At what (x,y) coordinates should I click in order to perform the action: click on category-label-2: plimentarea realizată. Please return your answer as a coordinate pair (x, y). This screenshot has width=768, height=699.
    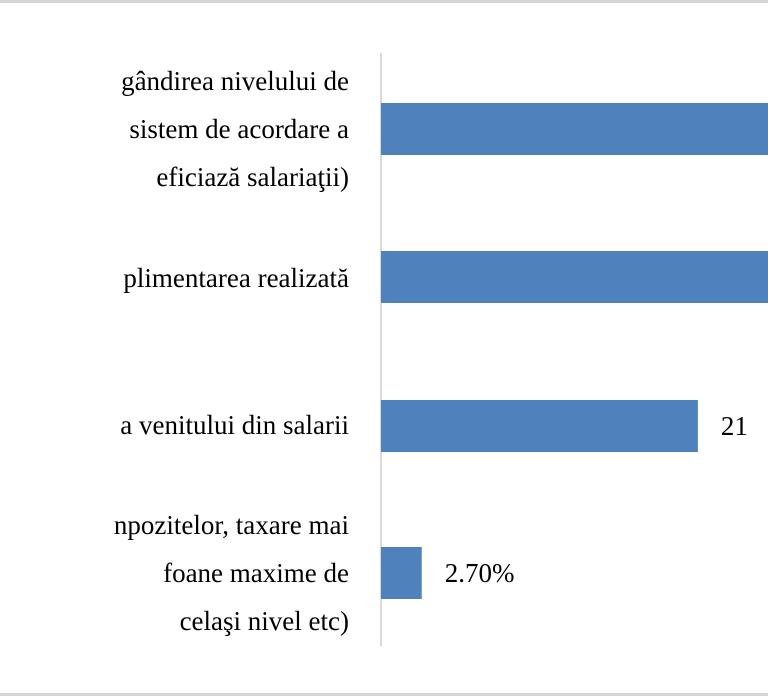
    Looking at the image, I should click on (236, 278).